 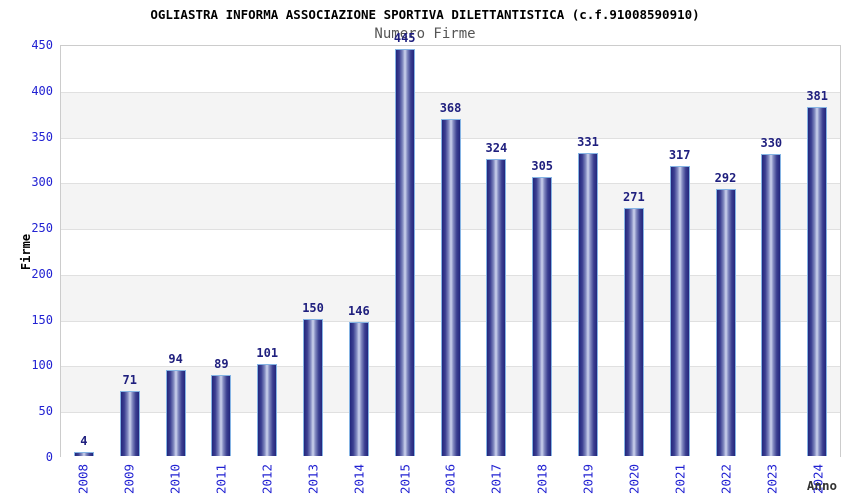 What do you see at coordinates (725, 177) in the screenshot?
I see `bar-value-label: 292` at bounding box center [725, 177].